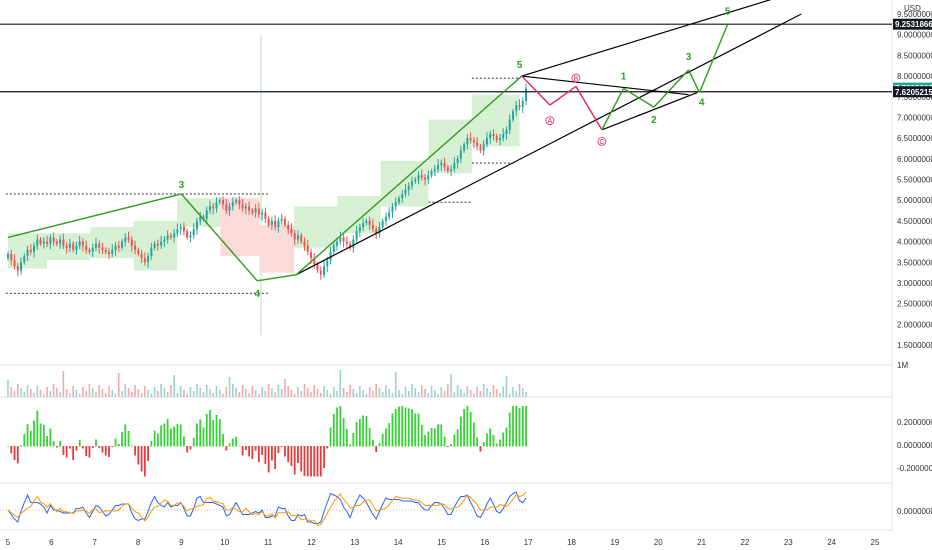 The image size is (932, 550). Describe the element at coordinates (914, 117) in the screenshot. I see `price-tick-label: 7.0000000` at that location.